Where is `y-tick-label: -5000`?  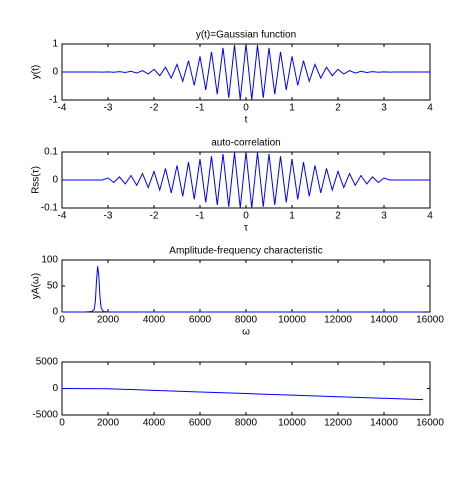 y-tick-label: -5000 is located at coordinates (45, 415).